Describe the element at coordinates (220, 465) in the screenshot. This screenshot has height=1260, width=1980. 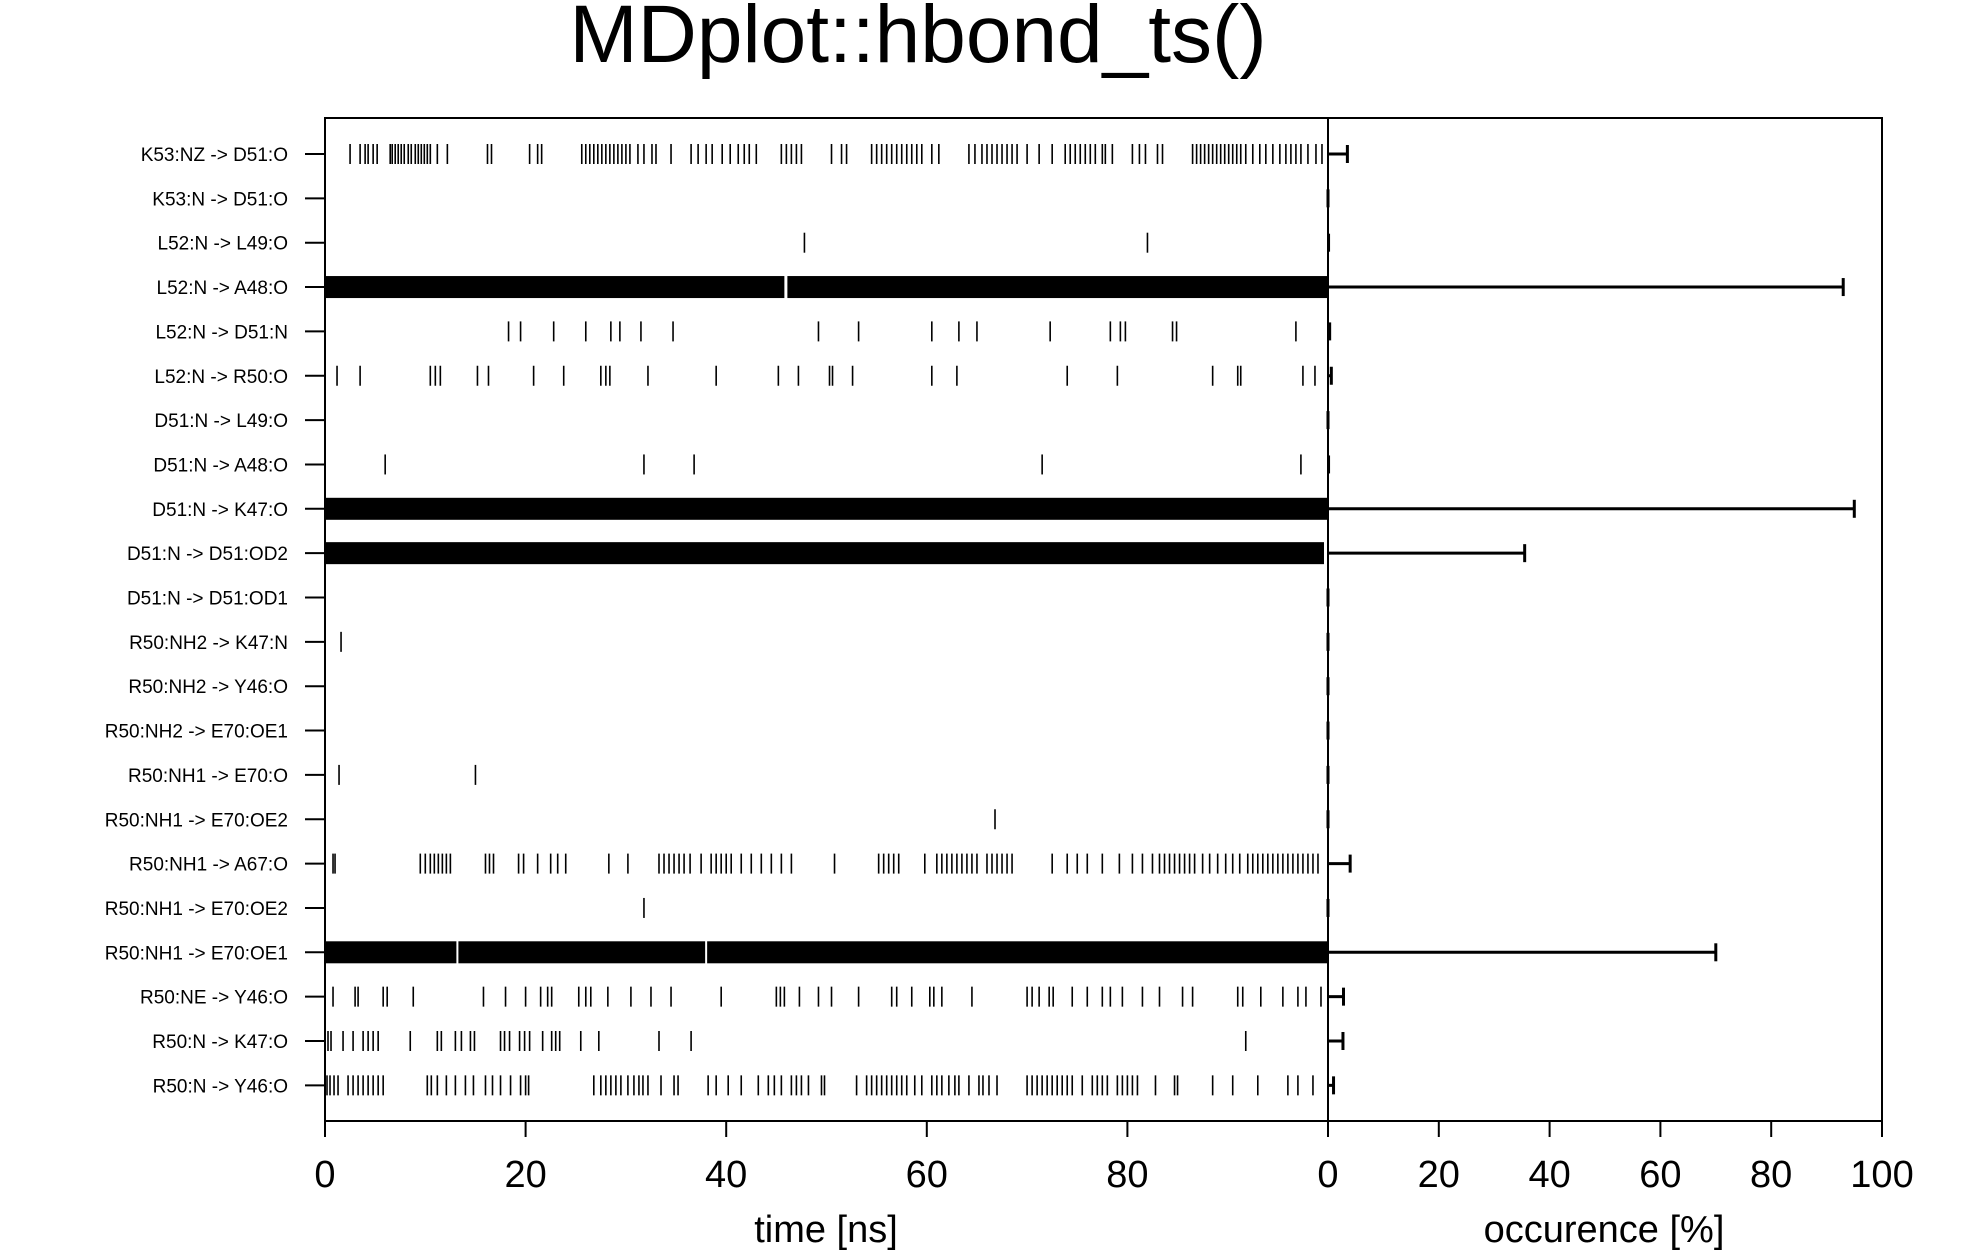
I see `hbond-label: D51:N -> A48:O` at that location.